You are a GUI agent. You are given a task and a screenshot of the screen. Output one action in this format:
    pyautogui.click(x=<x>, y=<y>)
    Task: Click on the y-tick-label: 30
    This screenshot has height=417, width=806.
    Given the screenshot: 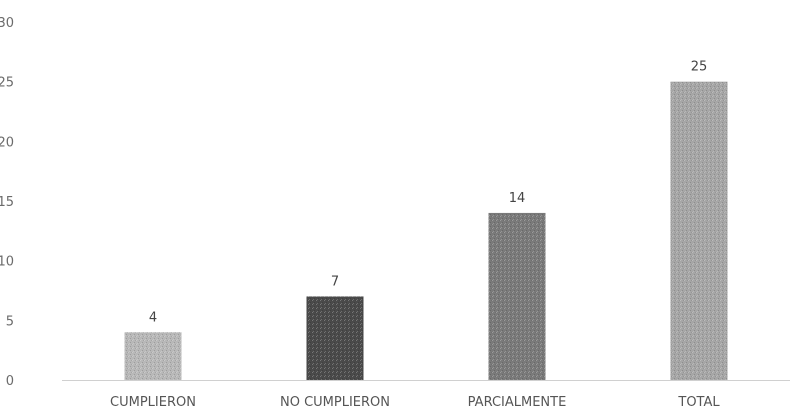 What is the action you would take?
    pyautogui.click(x=7, y=23)
    